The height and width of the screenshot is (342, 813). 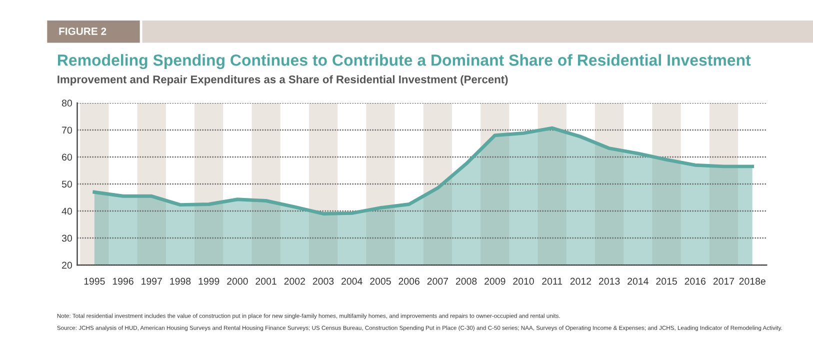 What do you see at coordinates (123, 281) in the screenshot?
I see `x-tick-label: 1996` at bounding box center [123, 281].